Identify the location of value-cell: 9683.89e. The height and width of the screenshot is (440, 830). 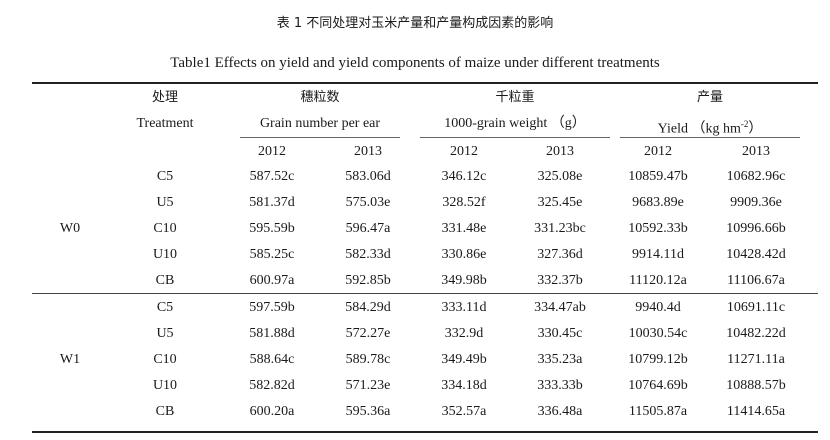
(658, 202).